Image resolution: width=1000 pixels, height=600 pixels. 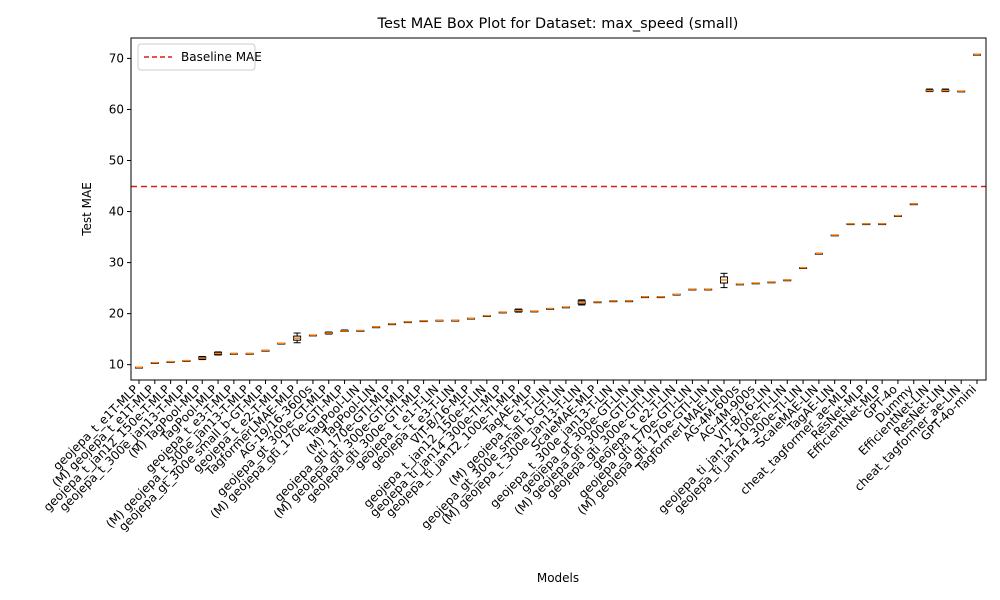 What do you see at coordinates (116, 365) in the screenshot?
I see `y-tick-label: 10` at bounding box center [116, 365].